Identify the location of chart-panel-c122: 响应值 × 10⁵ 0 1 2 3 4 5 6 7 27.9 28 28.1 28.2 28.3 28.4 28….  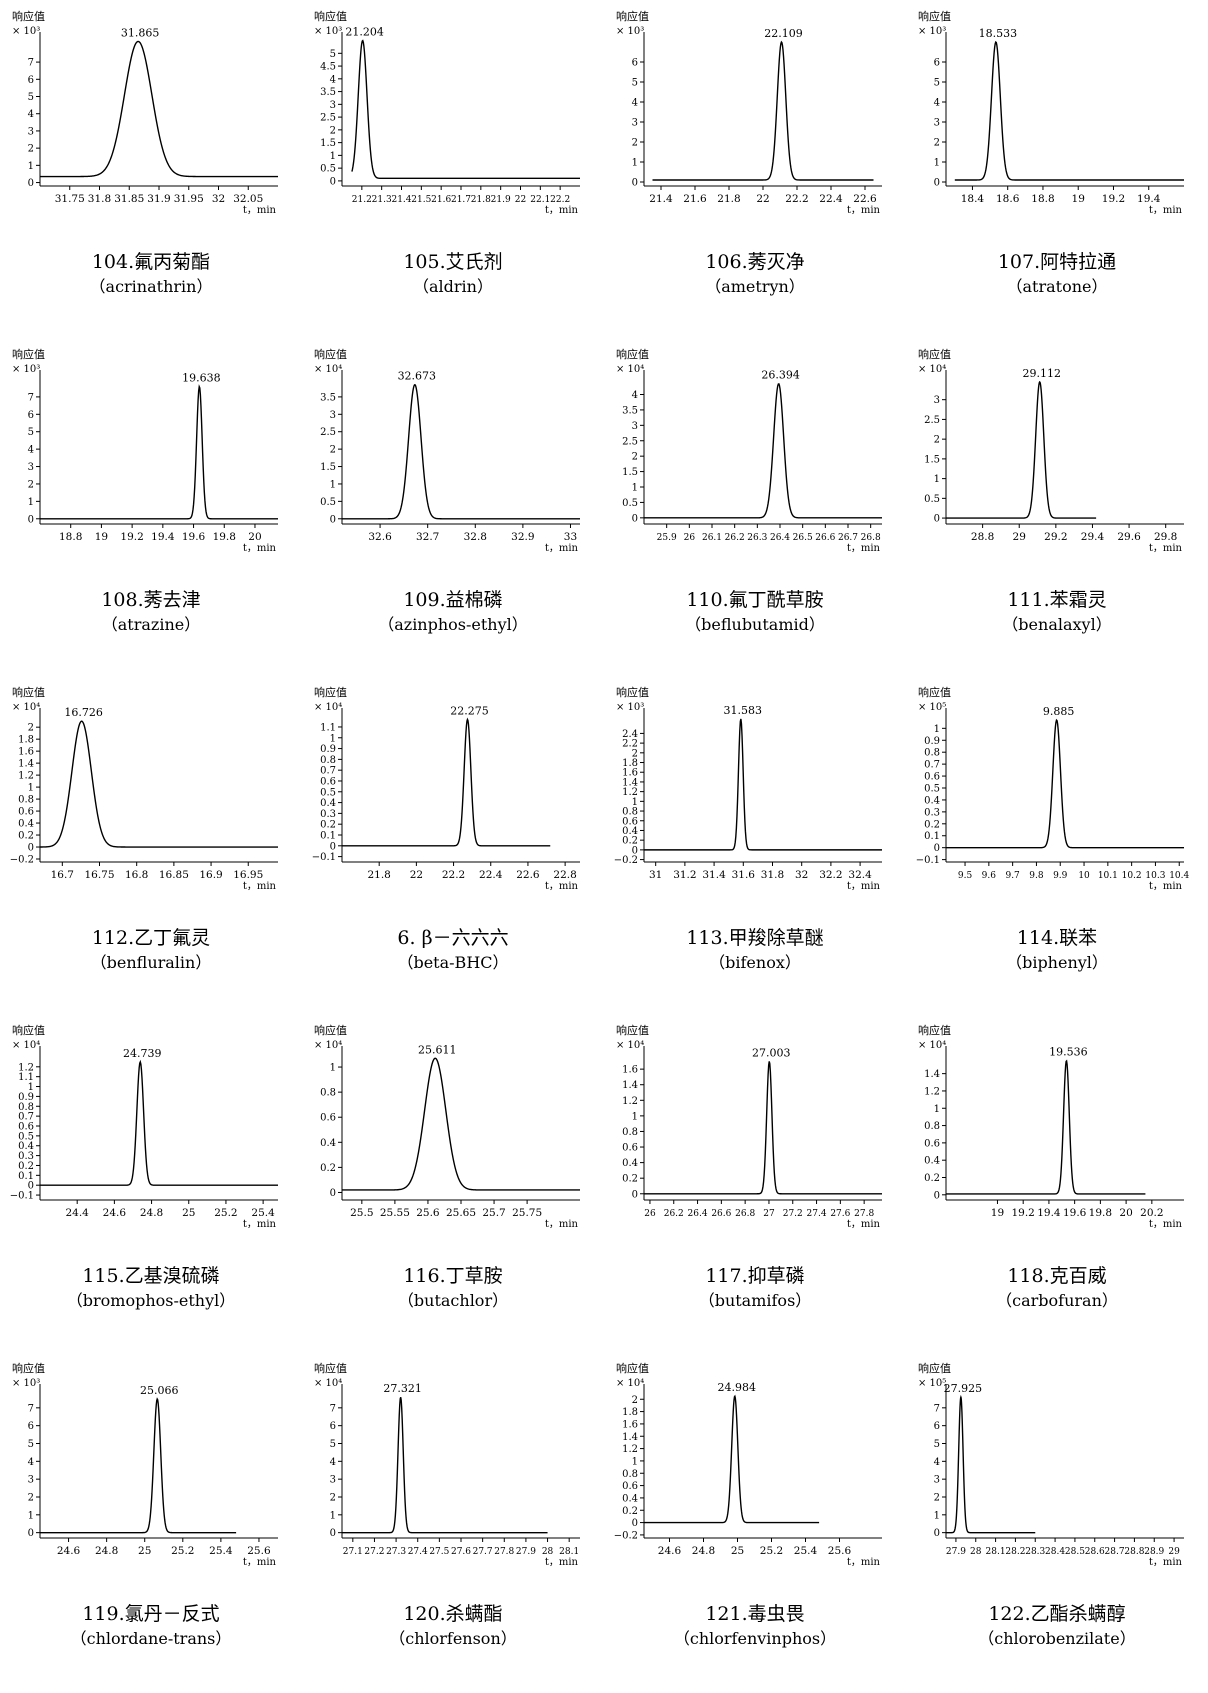
(1057, 1521).